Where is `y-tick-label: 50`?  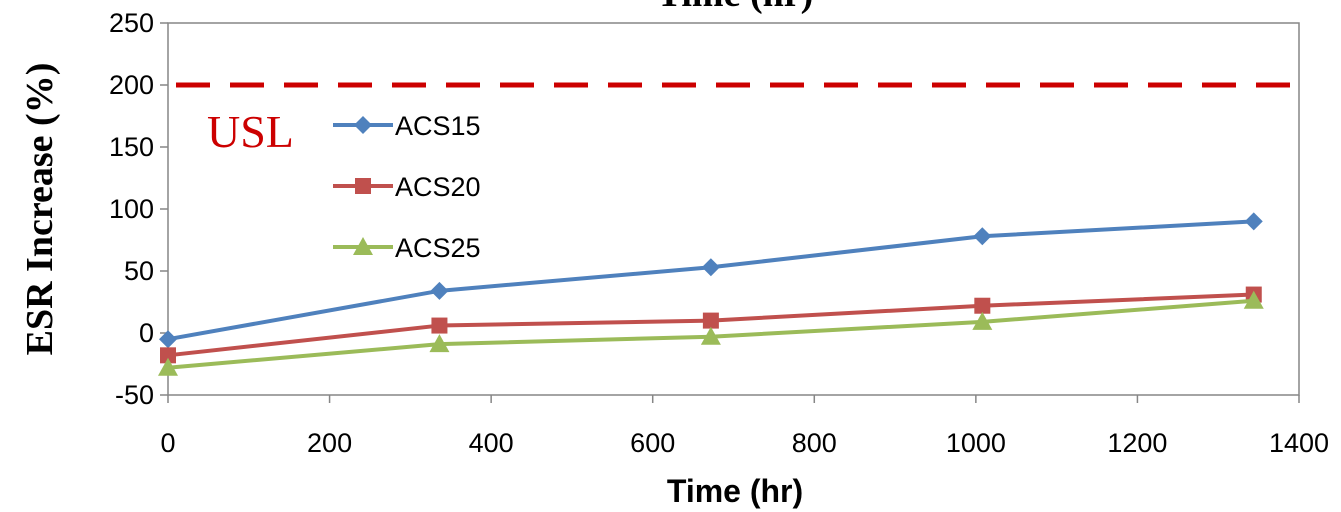
y-tick-label: 50 is located at coordinates (139, 271).